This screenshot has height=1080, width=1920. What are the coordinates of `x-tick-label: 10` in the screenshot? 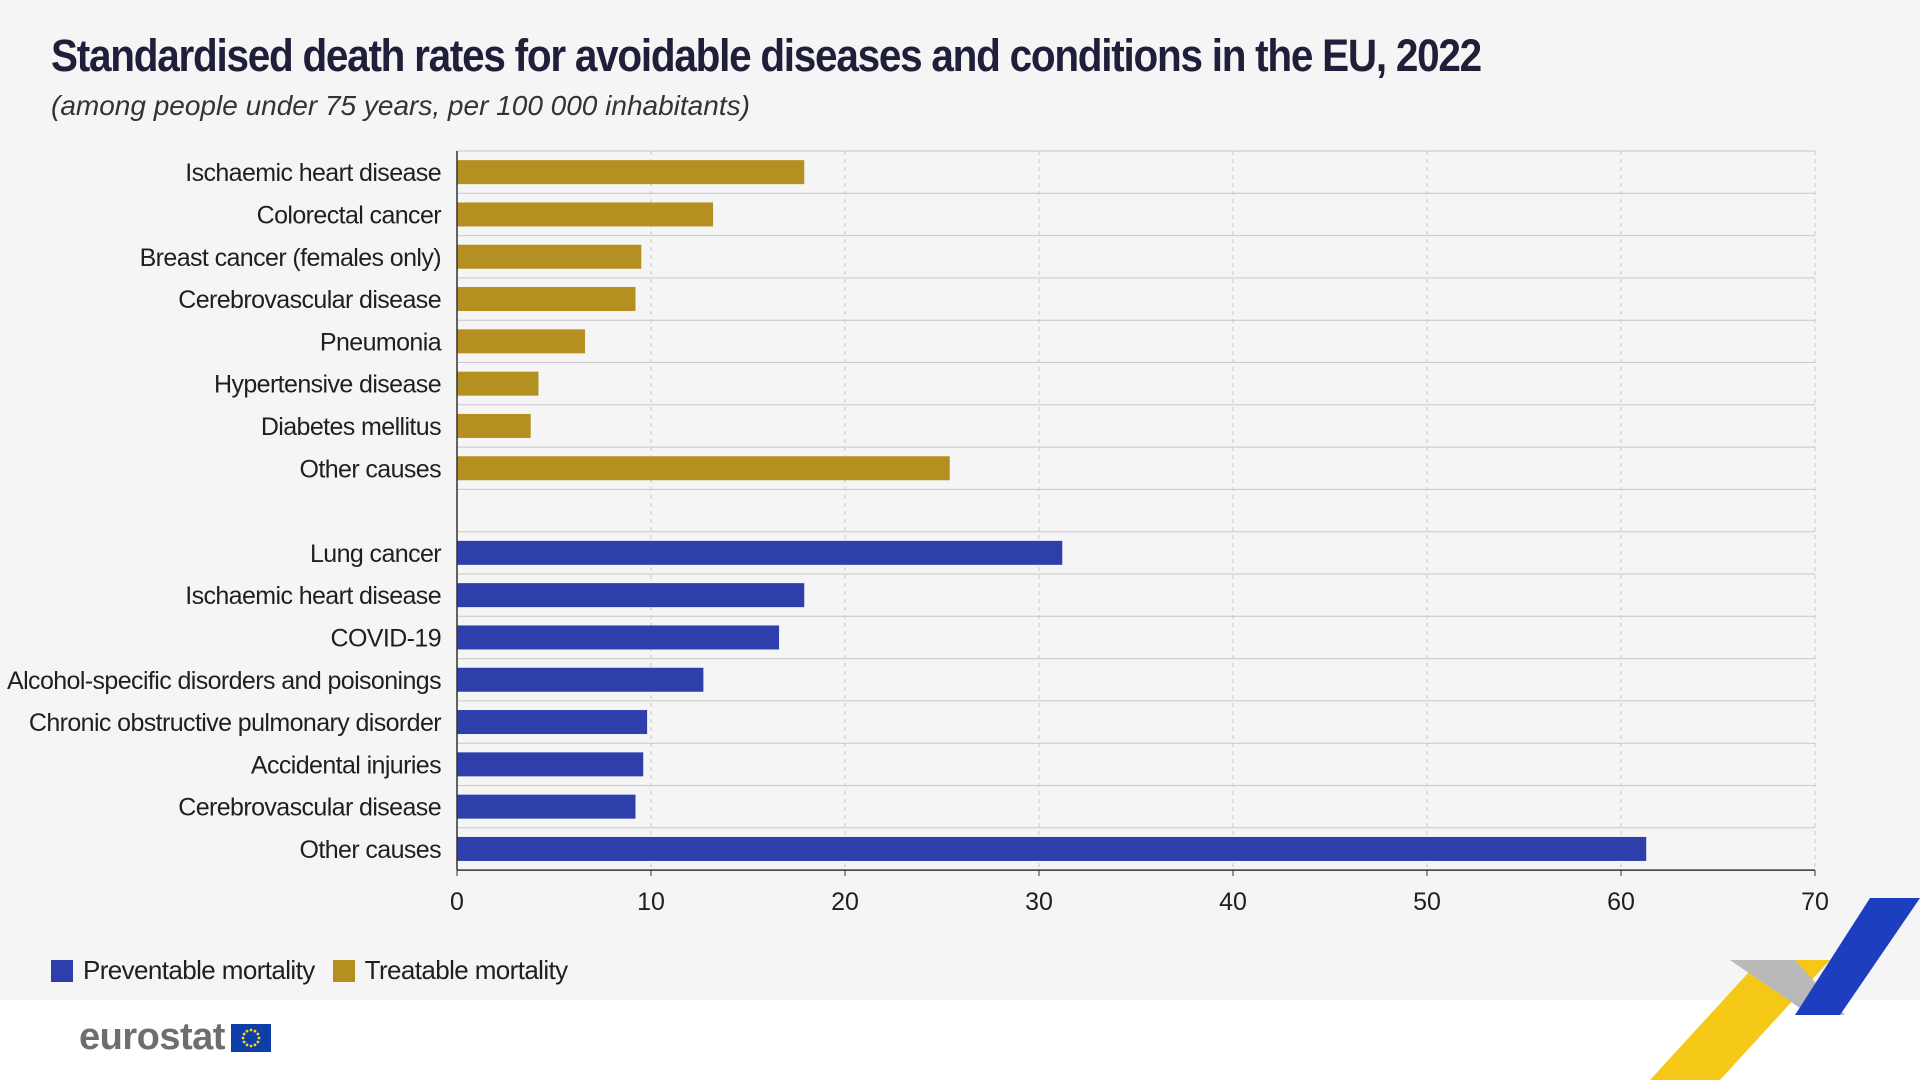 It's located at (651, 902).